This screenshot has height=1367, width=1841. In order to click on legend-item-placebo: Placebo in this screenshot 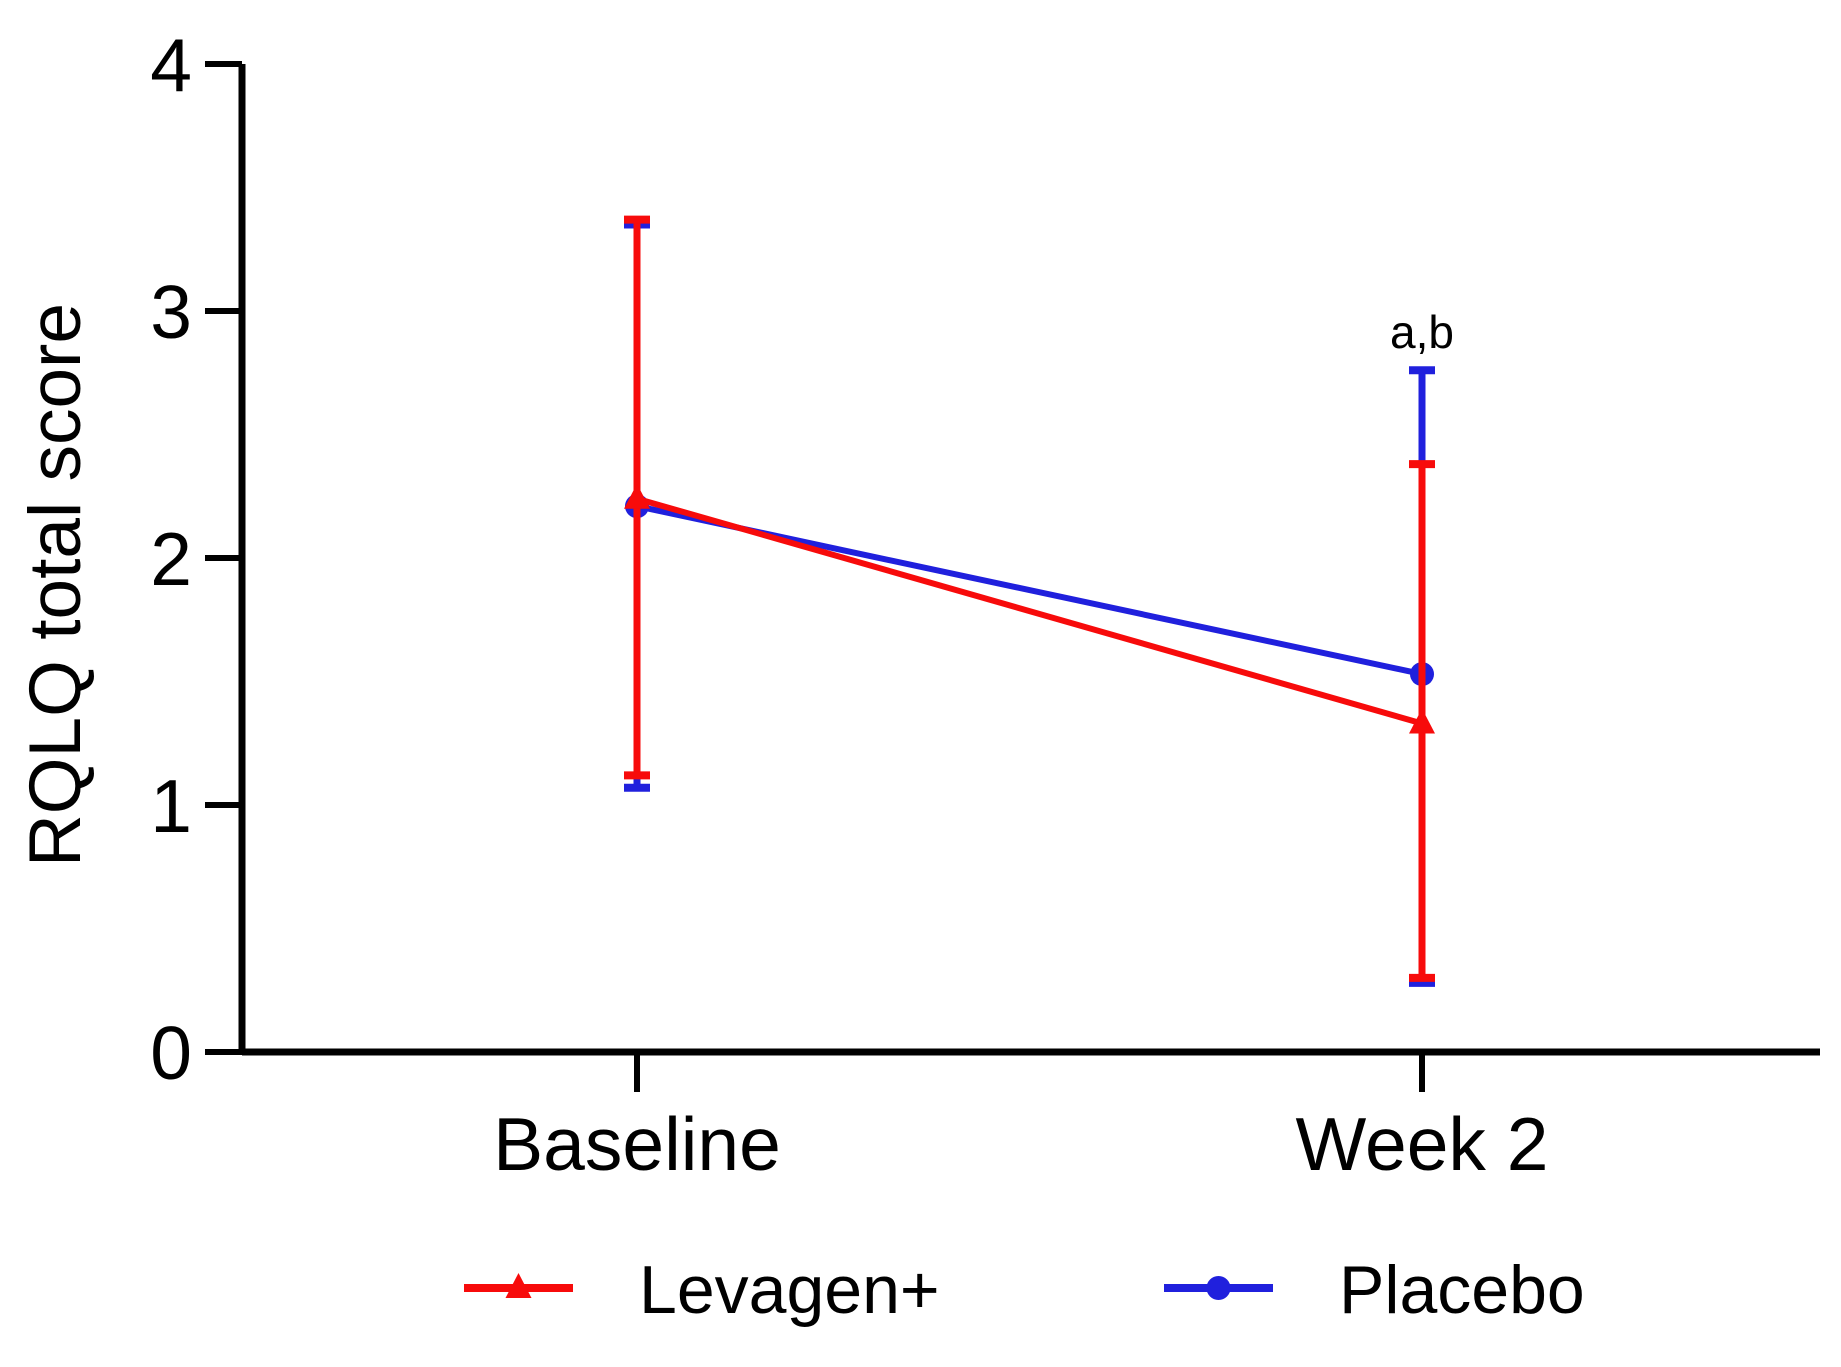, I will do `click(1374, 1290)`.